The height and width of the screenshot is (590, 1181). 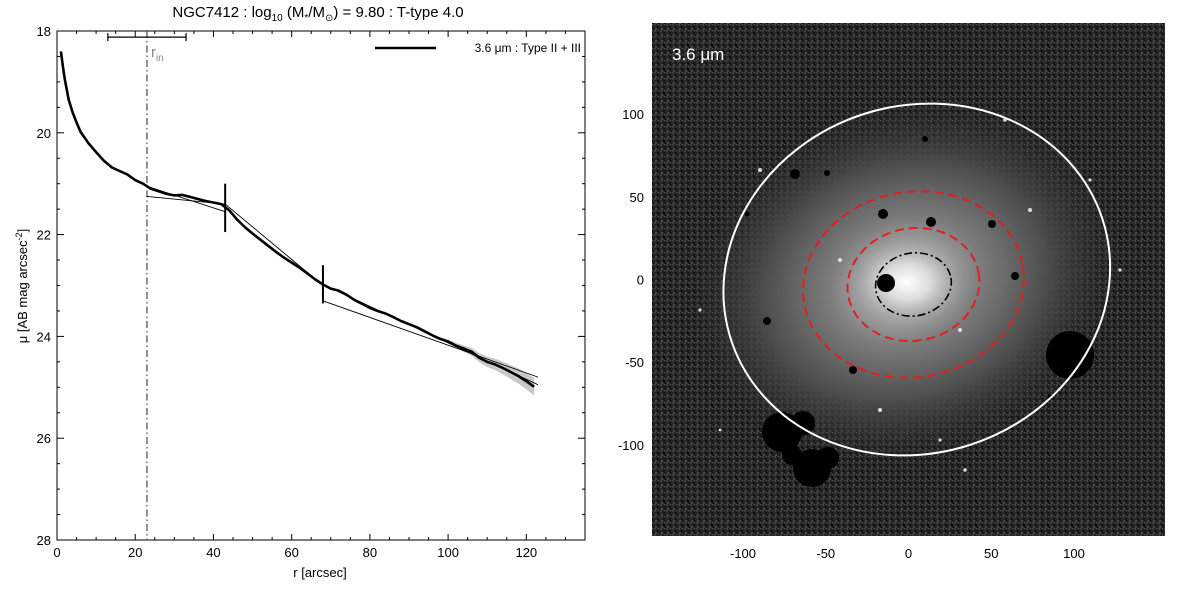 I want to click on x-tick-label: 0, so click(x=56, y=552).